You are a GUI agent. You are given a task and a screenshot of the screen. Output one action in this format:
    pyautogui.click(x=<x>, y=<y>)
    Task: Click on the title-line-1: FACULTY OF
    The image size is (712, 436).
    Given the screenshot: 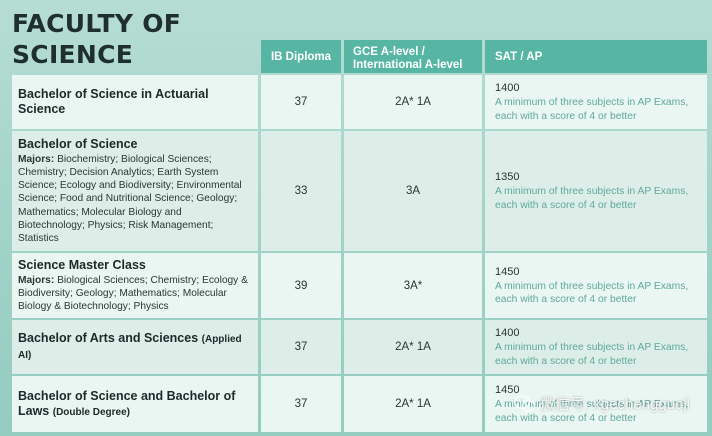 What is the action you would take?
    pyautogui.click(x=97, y=23)
    